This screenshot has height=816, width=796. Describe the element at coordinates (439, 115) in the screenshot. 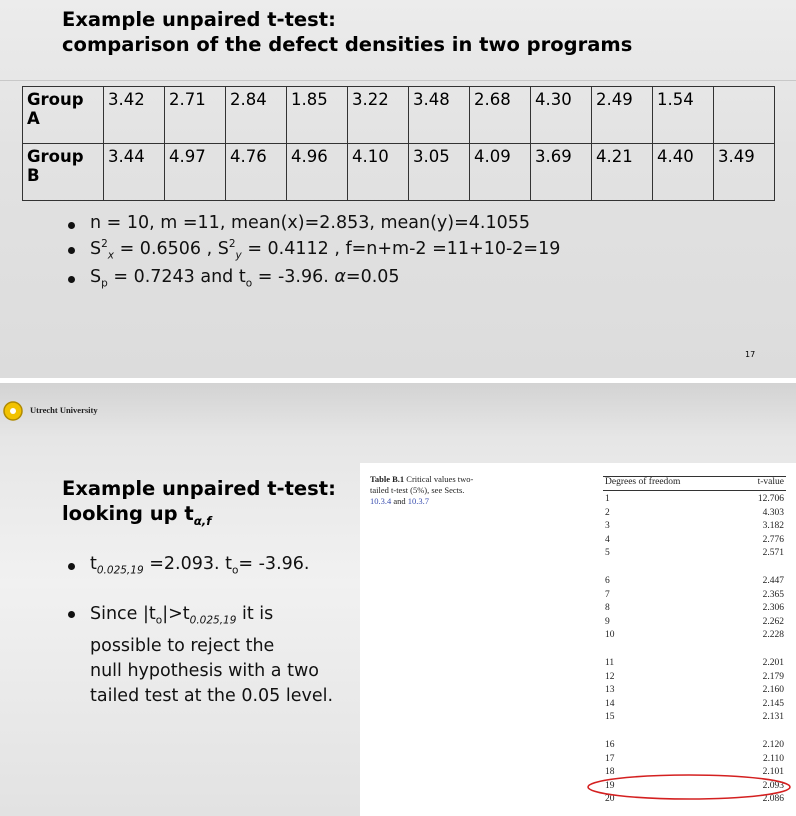

I see `table-cell: 3.48` at that location.